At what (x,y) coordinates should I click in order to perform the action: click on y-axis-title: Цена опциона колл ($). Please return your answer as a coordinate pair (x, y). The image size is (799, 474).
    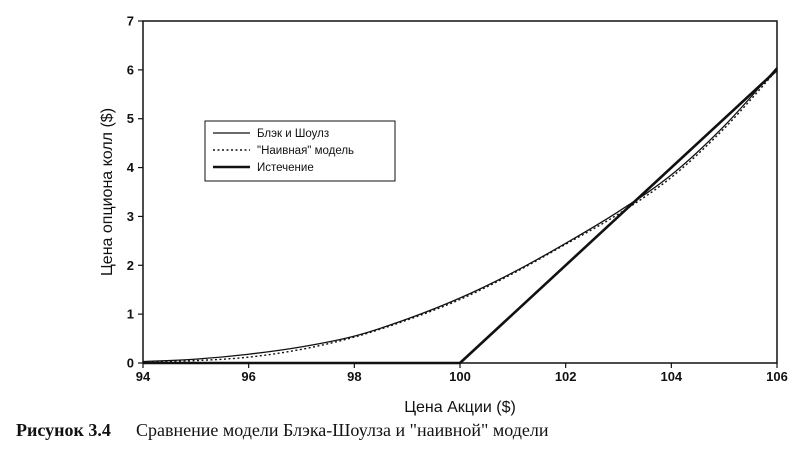
    Looking at the image, I should click on (107, 192).